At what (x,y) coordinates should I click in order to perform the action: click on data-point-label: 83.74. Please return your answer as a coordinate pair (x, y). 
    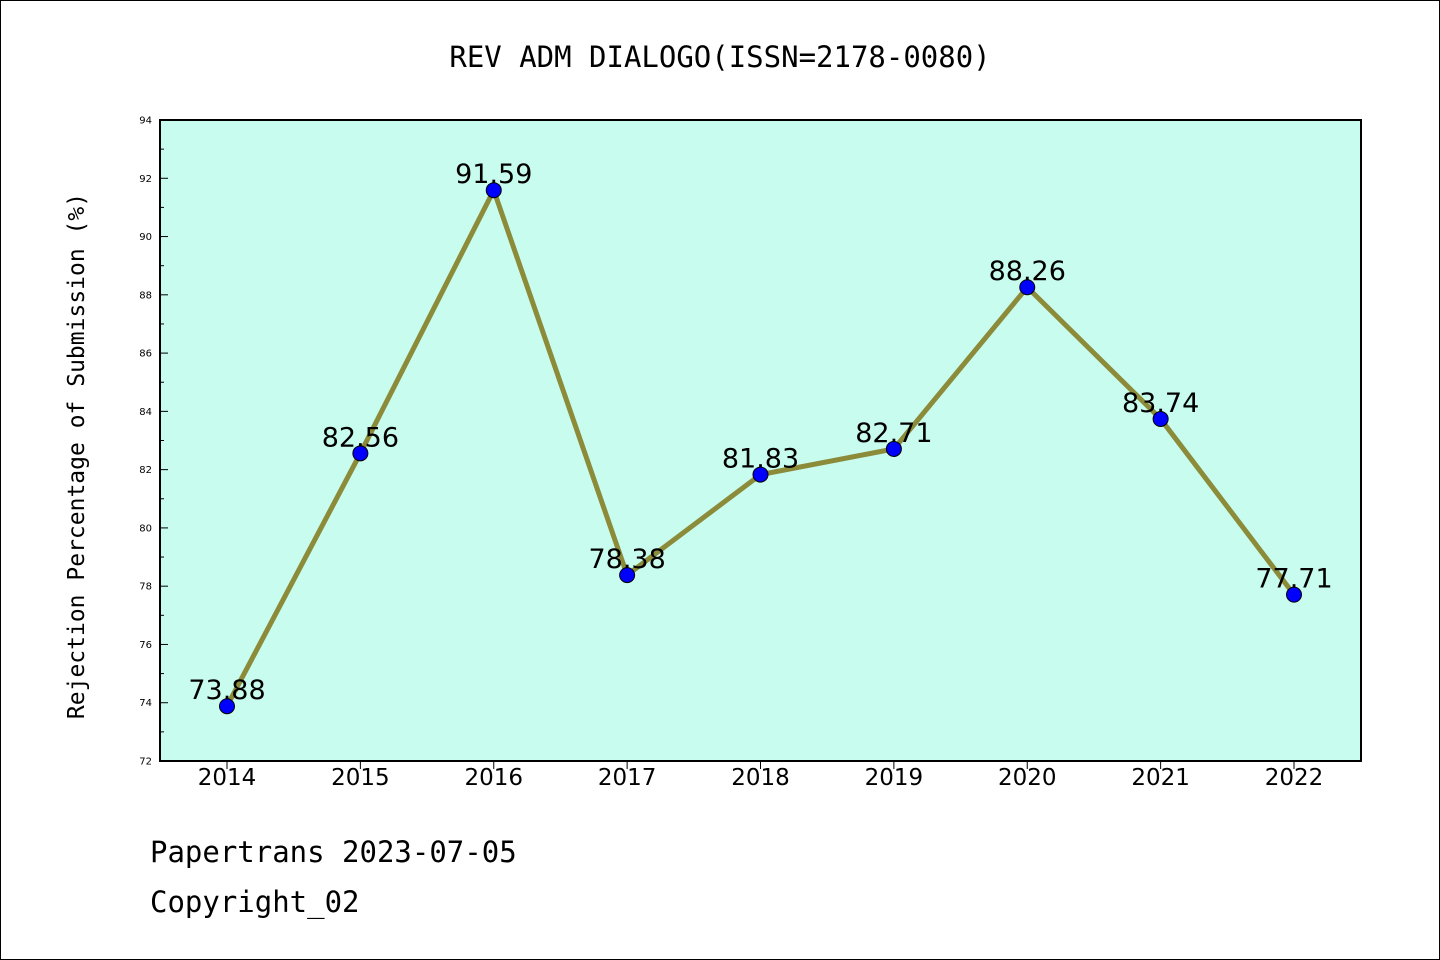
    Looking at the image, I should click on (1160, 403).